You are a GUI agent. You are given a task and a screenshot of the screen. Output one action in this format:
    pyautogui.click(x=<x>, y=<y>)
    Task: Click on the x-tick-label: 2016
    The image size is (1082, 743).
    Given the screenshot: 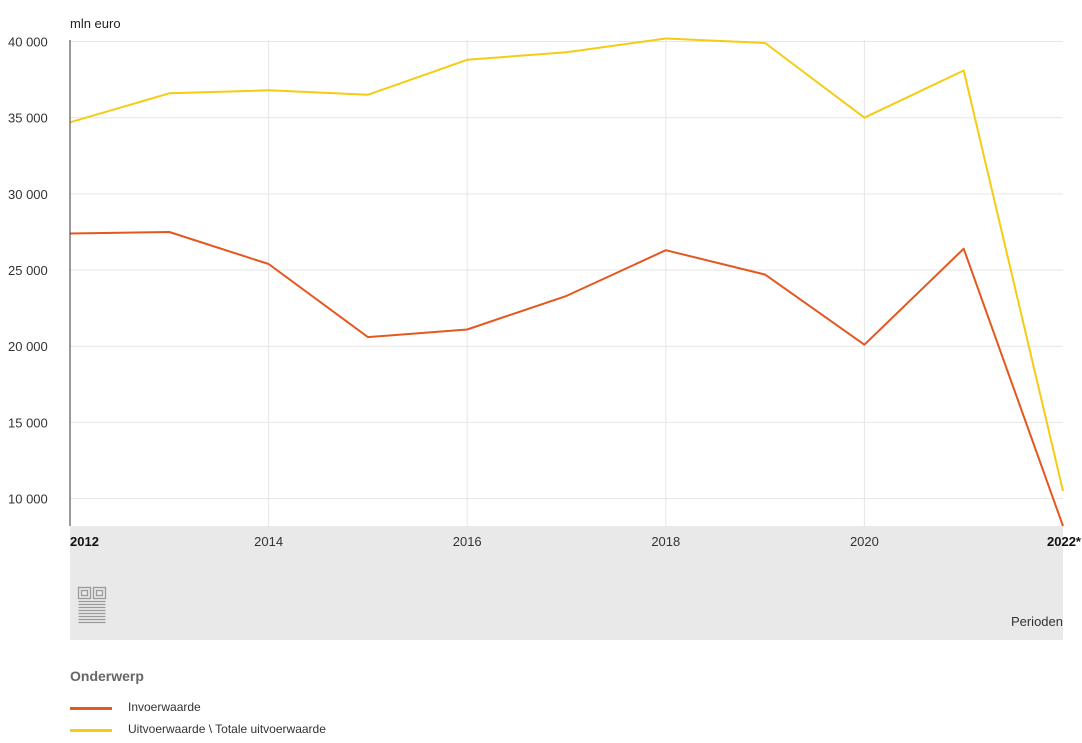 What is the action you would take?
    pyautogui.click(x=467, y=541)
    